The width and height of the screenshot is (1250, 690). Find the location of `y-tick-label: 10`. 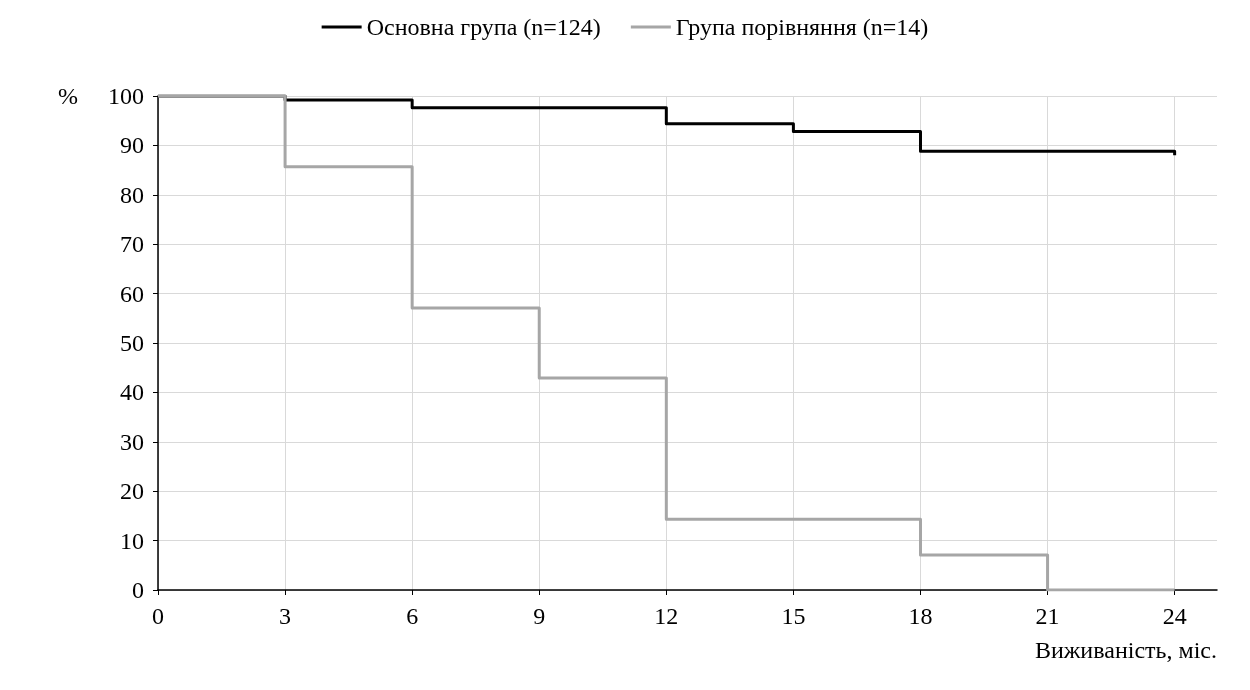

y-tick-label: 10 is located at coordinates (132, 540).